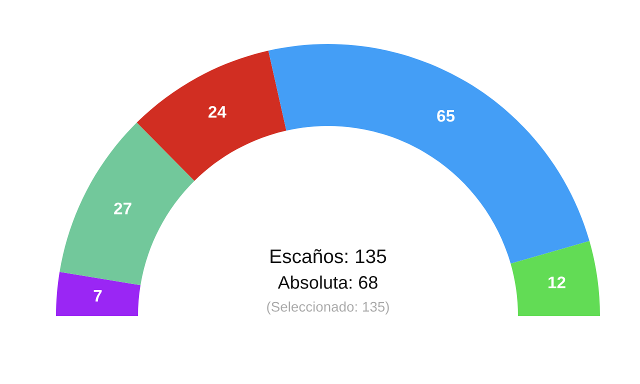 The image size is (640, 384). Describe the element at coordinates (123, 208) in the screenshot. I see `data-label: 27` at that location.